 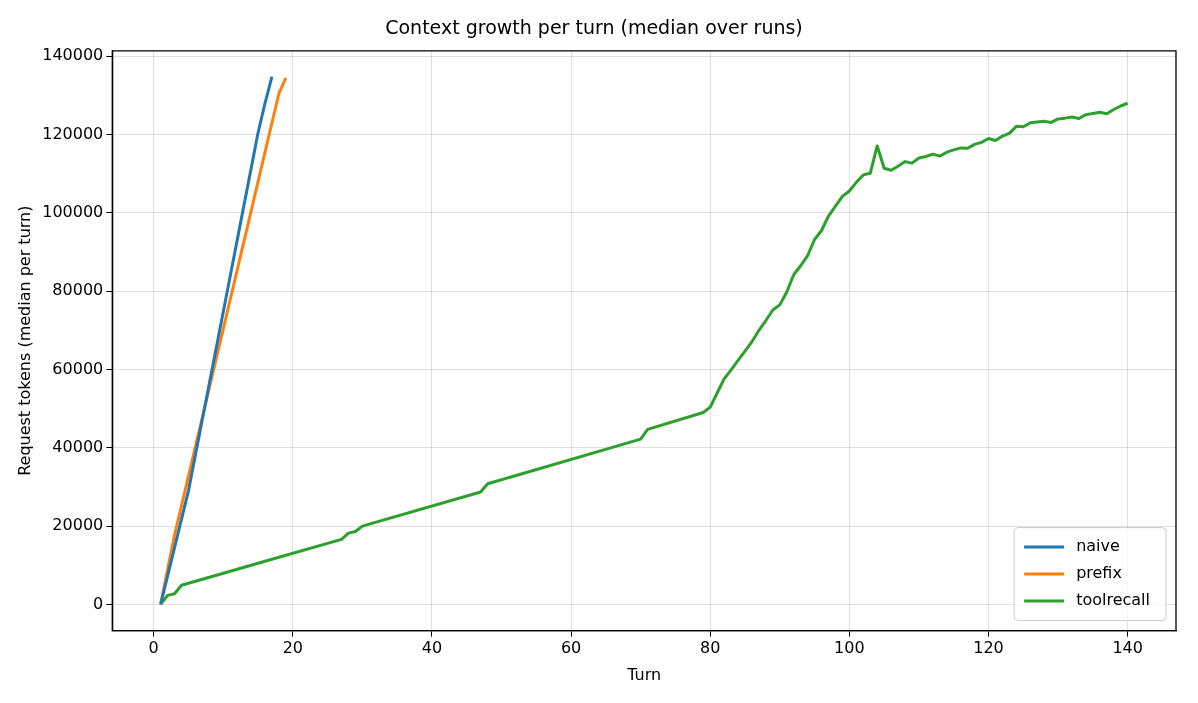 I want to click on legend-label: toolrecall, so click(x=1113, y=600).